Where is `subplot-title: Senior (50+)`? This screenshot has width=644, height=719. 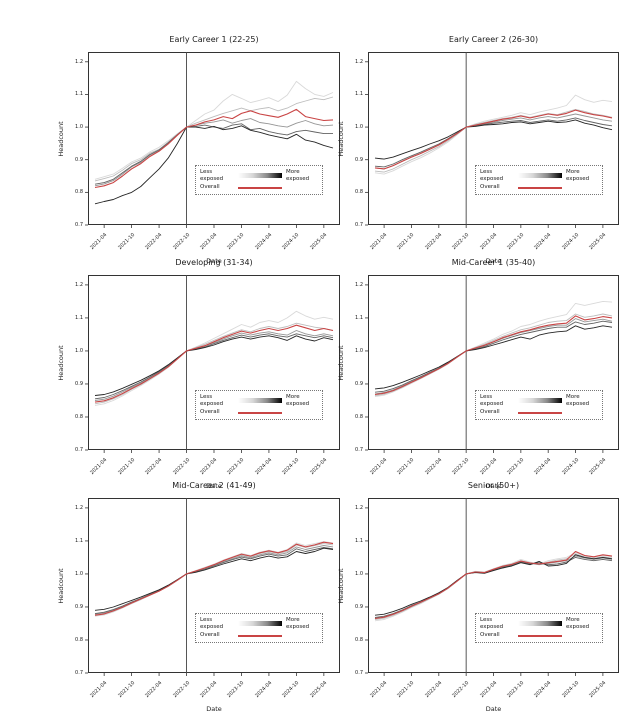
subplot-title: Senior (50+) is located at coordinates (493, 485).